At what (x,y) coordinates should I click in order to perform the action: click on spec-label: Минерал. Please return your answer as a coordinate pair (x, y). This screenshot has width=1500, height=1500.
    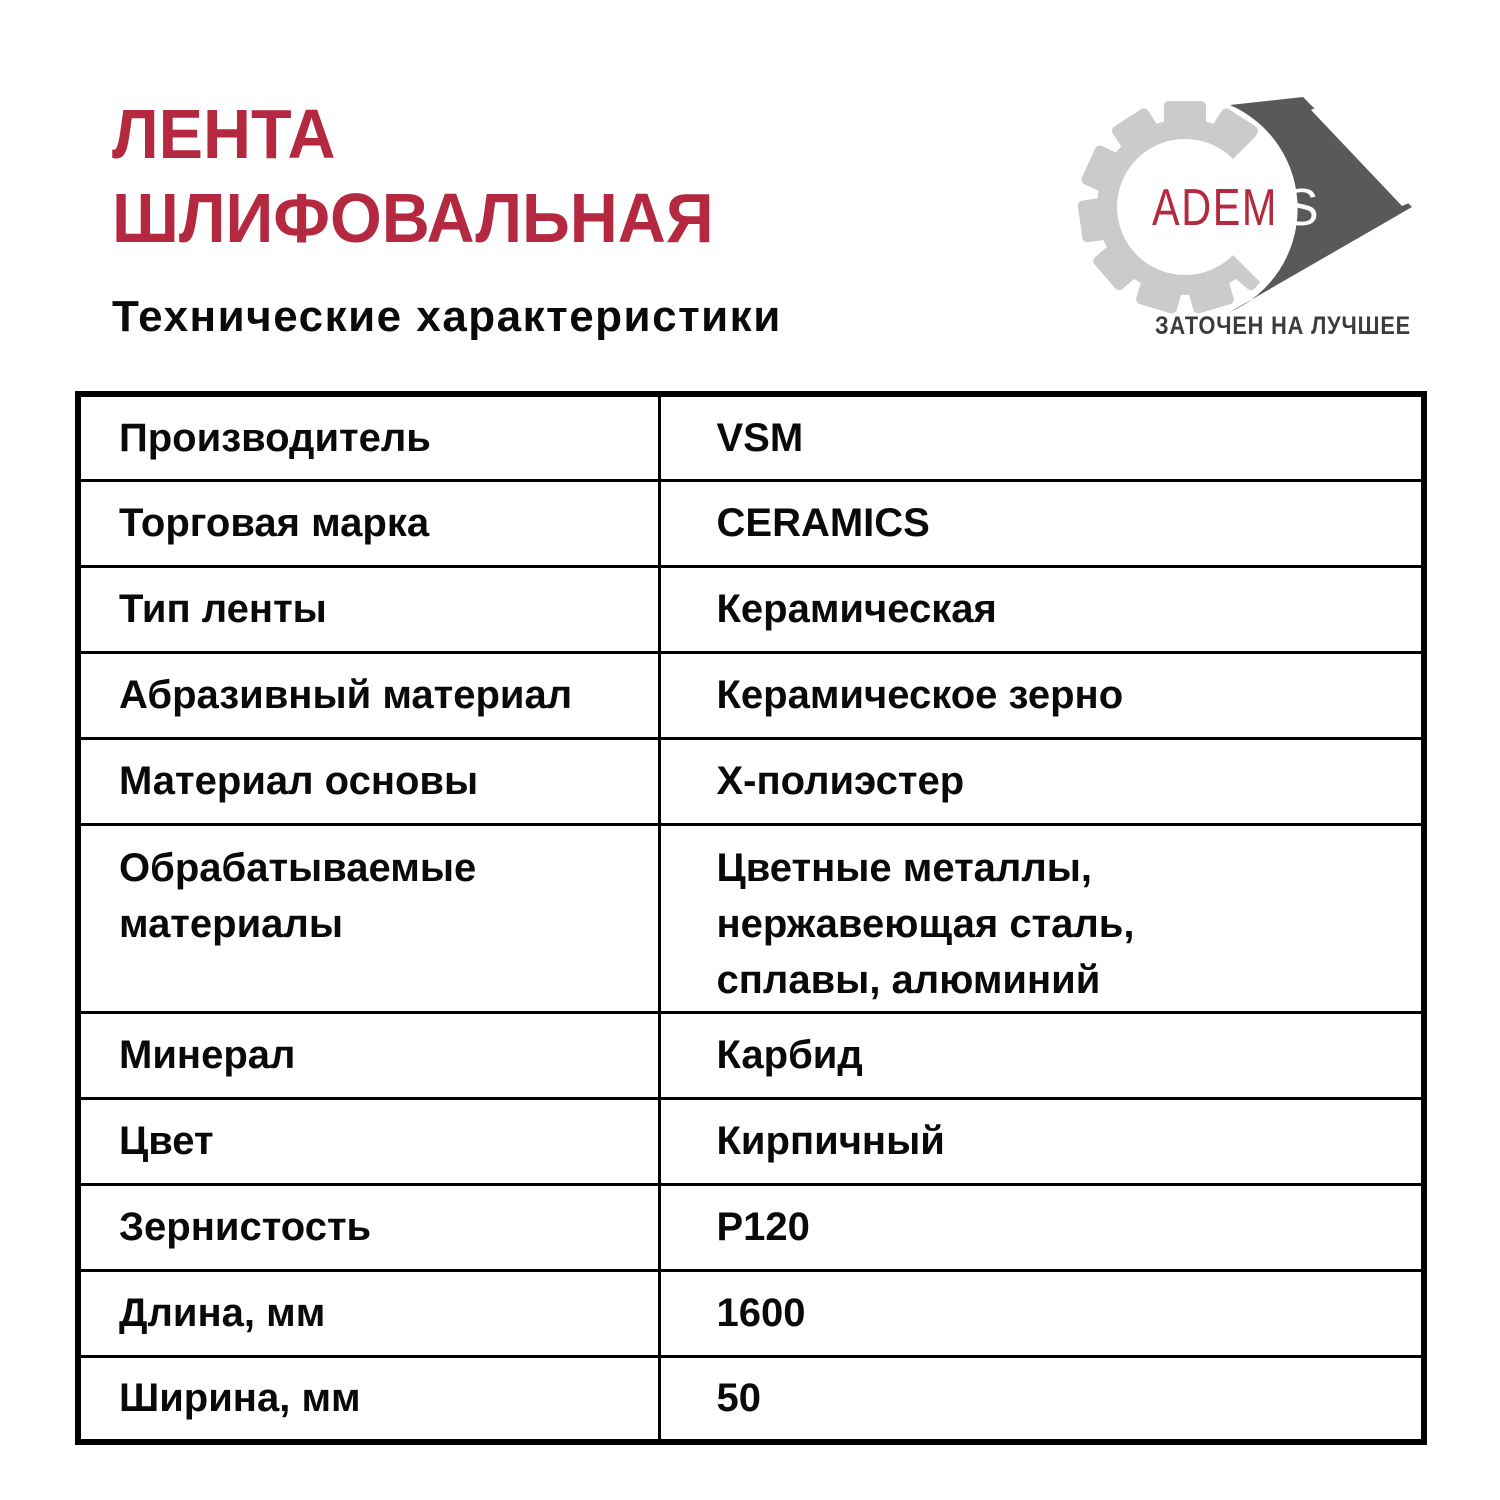
    Looking at the image, I should click on (368, 1055).